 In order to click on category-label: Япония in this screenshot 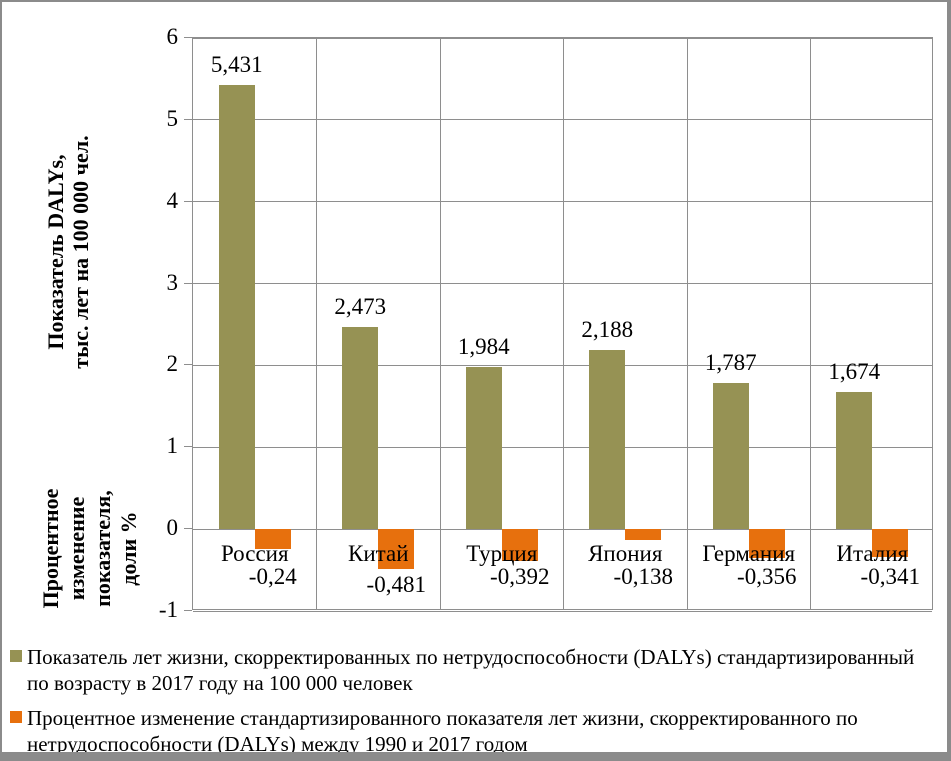, I will do `click(625, 554)`.